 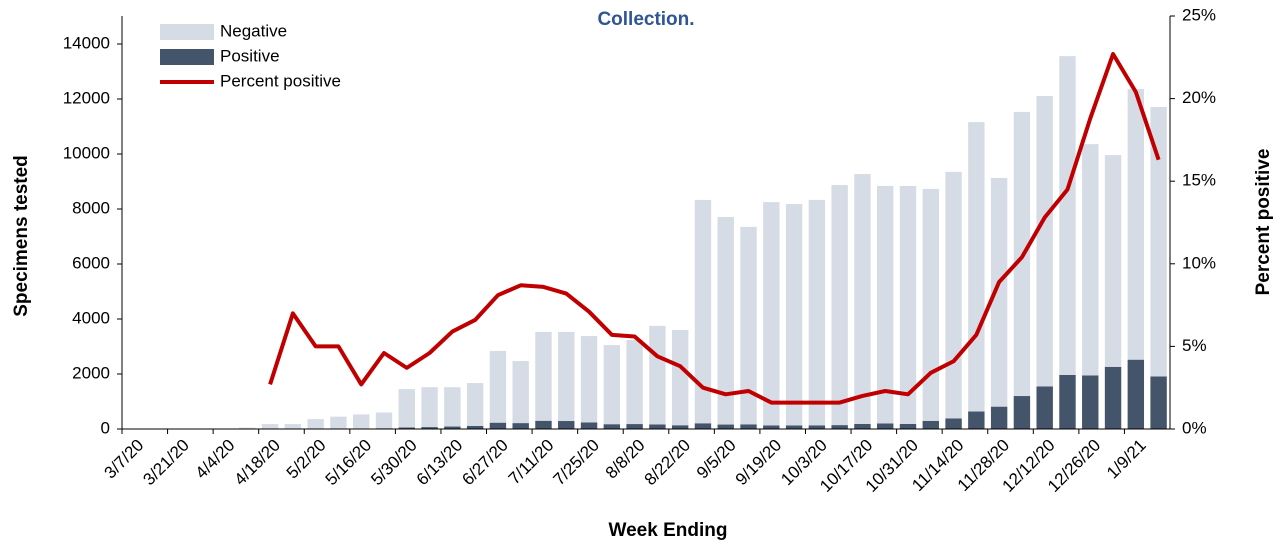 What do you see at coordinates (86, 152) in the screenshot?
I see `y-tick-label: 10000` at bounding box center [86, 152].